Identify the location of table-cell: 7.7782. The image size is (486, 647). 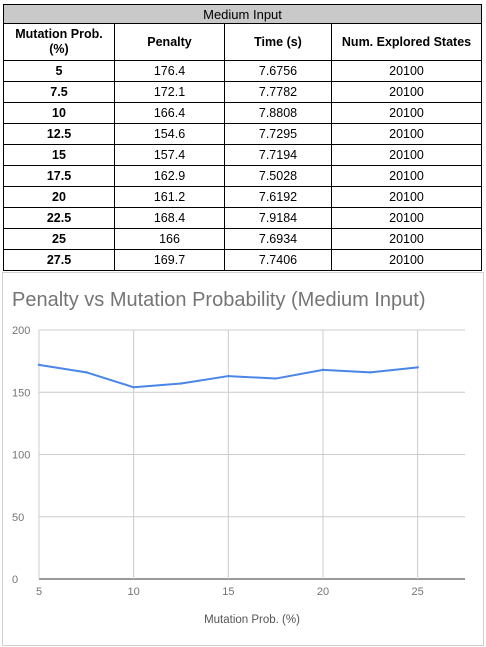
(278, 92).